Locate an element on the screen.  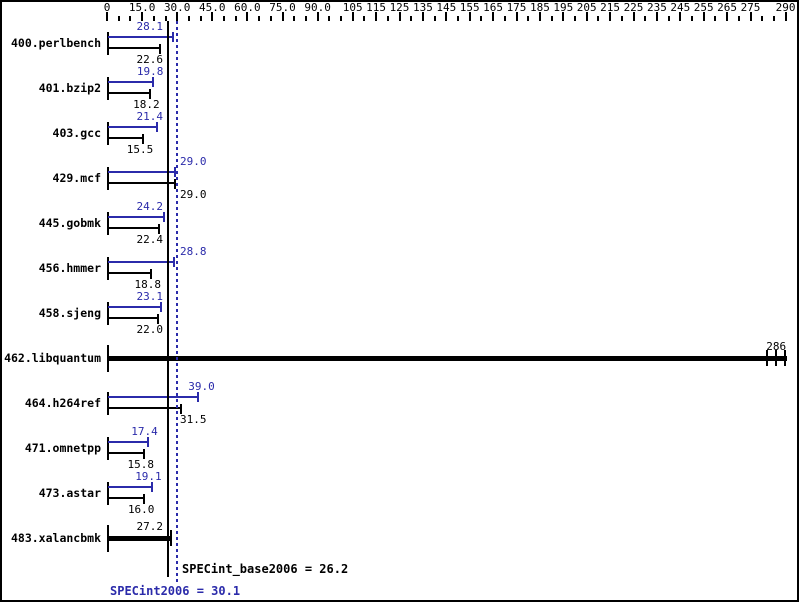
axis-tick-label: 125 is located at coordinates (399, 7).